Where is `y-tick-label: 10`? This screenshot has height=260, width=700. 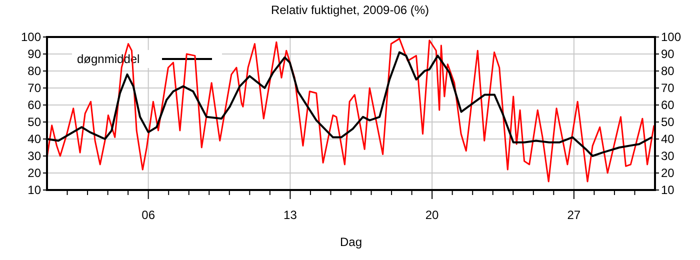 y-tick-label: 10 is located at coordinates (35, 190).